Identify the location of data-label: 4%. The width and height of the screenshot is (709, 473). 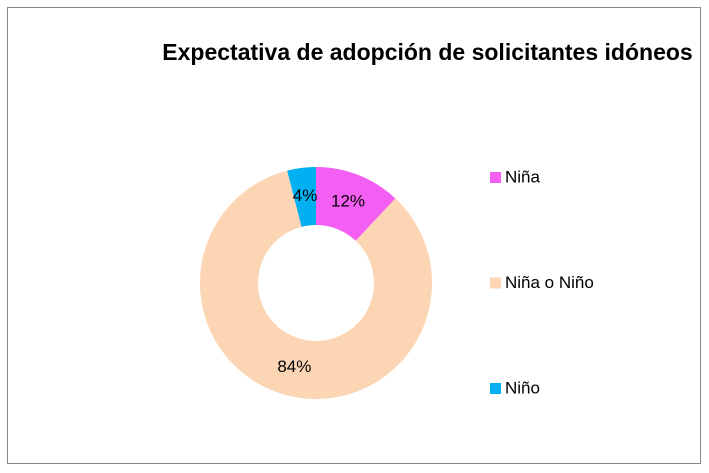
(305, 195).